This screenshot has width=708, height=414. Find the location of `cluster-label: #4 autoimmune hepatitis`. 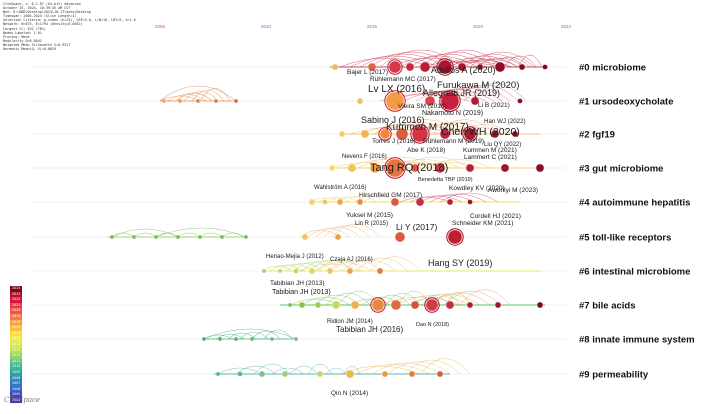

cluster-label: #4 autoimmune hepatitis is located at coordinates (634, 203).